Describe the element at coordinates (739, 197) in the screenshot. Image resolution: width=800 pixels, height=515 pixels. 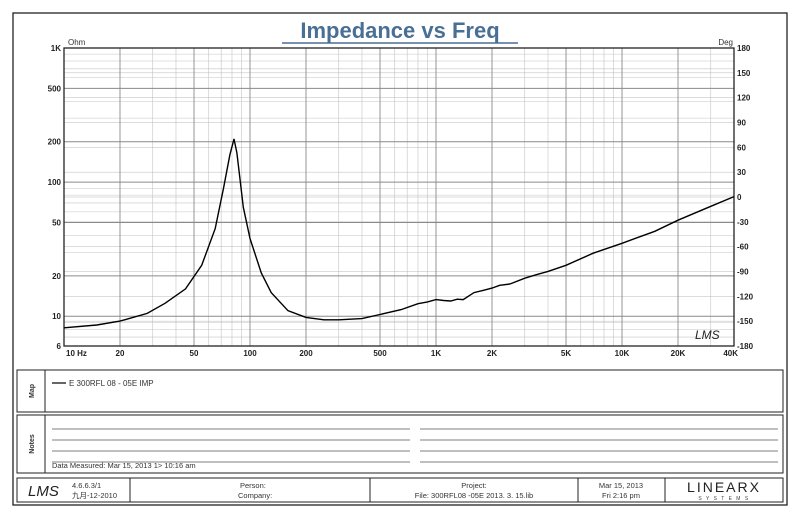
I see `y2-tick-label: 0` at that location.